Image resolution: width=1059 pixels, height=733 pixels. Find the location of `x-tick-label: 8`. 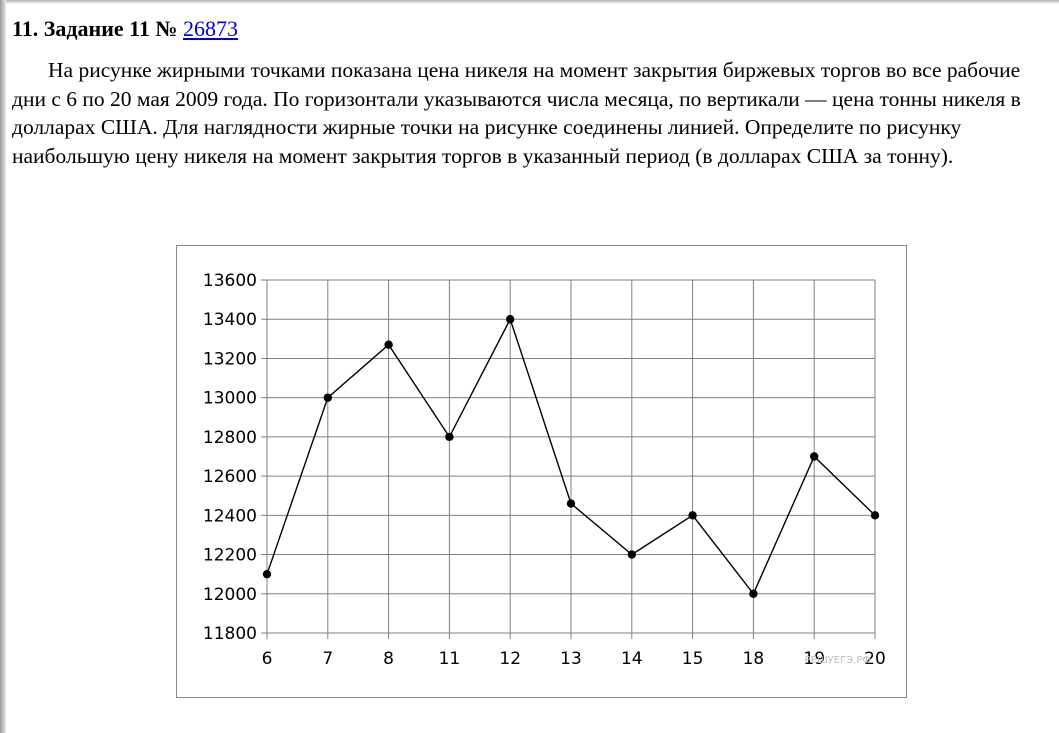

x-tick-label: 8 is located at coordinates (388, 659).